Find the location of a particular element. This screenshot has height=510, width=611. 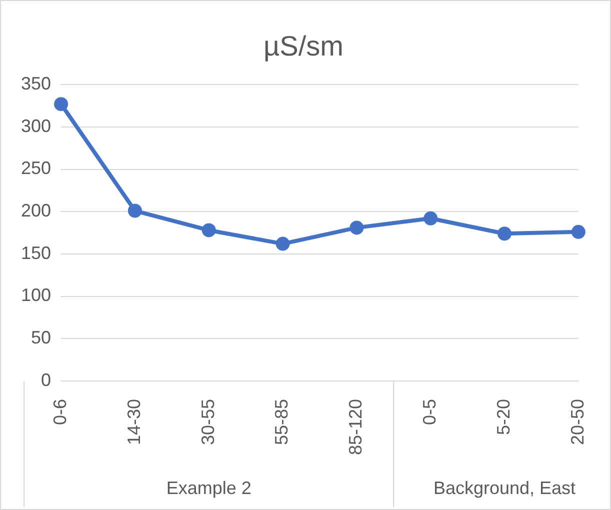

y-tick-label: 200 is located at coordinates (36, 210).